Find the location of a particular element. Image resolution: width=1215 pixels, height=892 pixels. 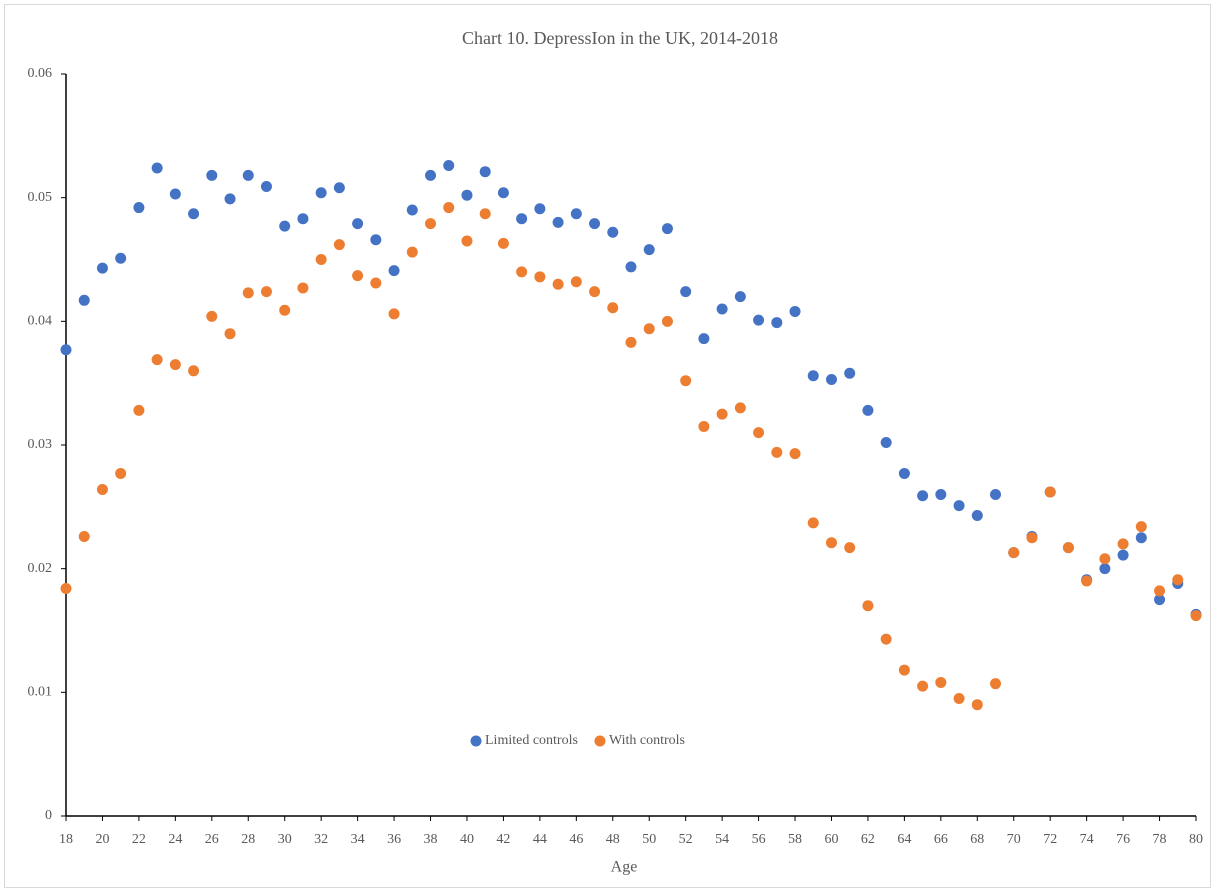

x-tick-label: 62 is located at coordinates (868, 839).